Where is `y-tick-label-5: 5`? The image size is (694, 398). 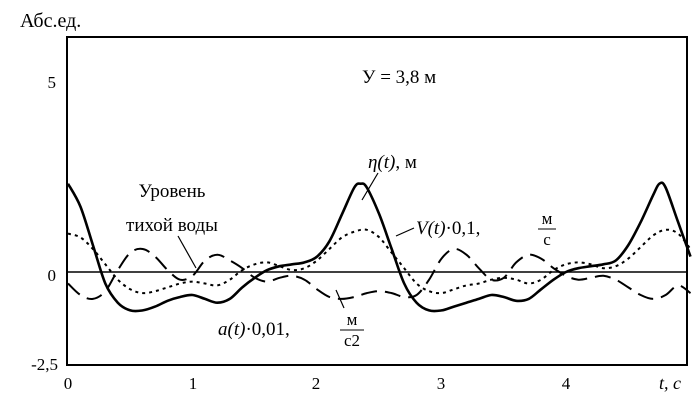
y-tick-label-5: 5 is located at coordinates (52, 82).